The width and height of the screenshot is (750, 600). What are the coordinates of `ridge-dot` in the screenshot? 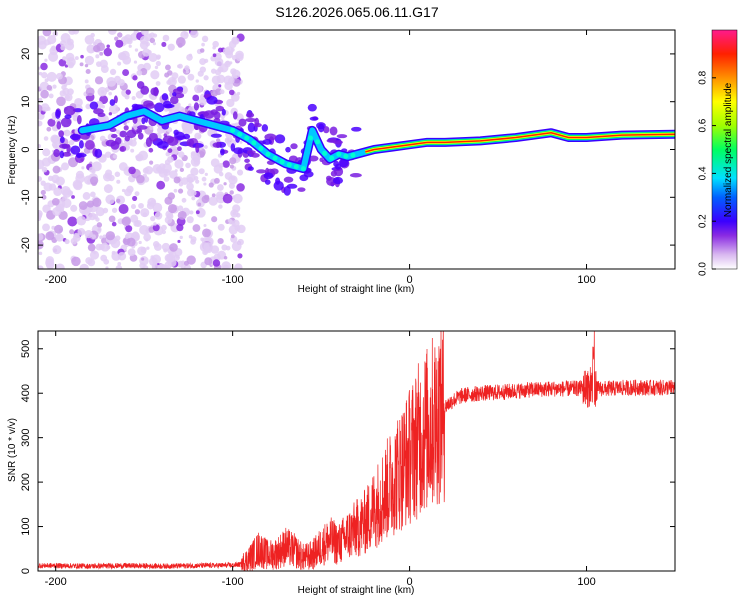 It's located at (247, 138).